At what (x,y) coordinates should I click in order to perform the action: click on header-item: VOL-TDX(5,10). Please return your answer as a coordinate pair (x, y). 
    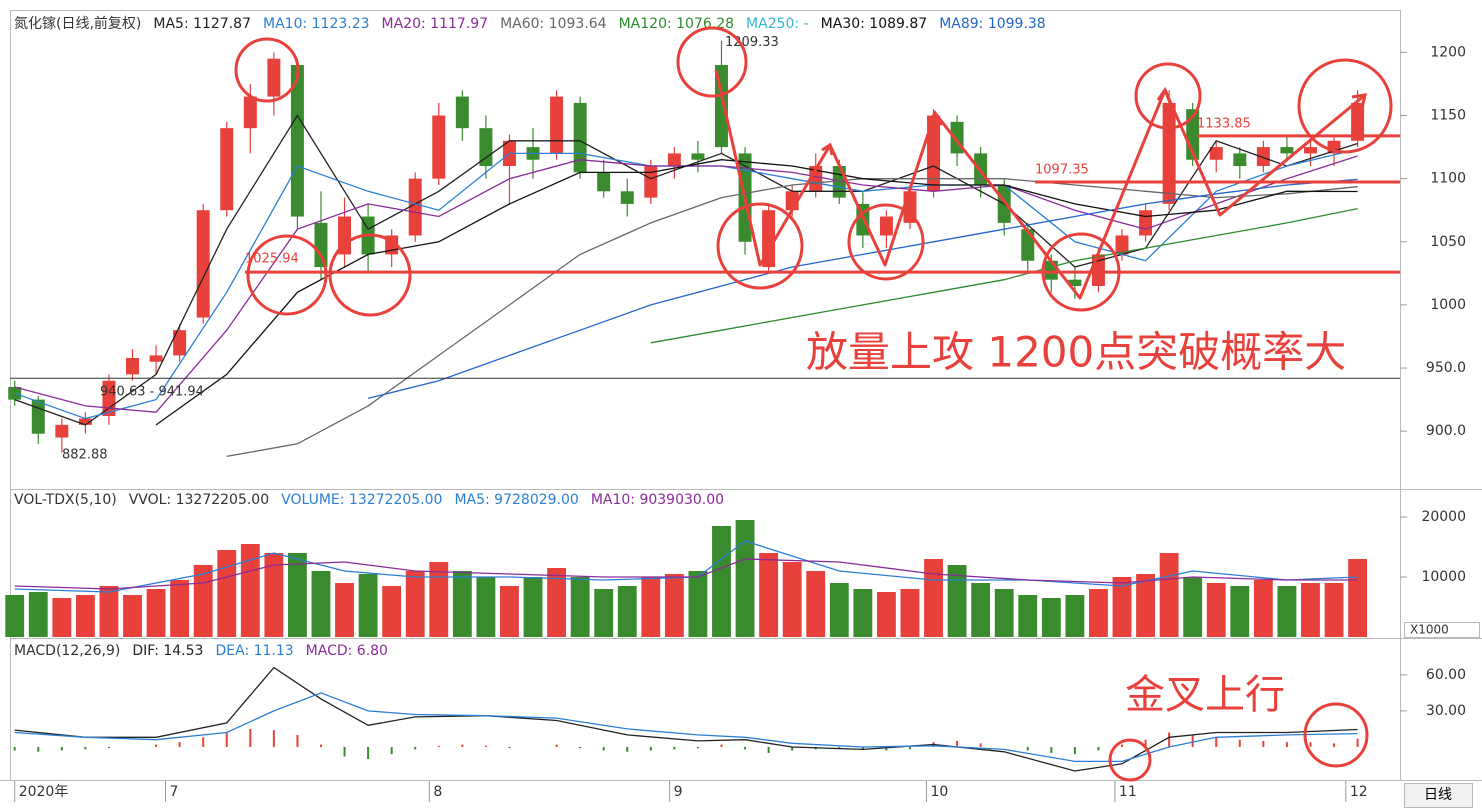
    Looking at the image, I should click on (65, 500).